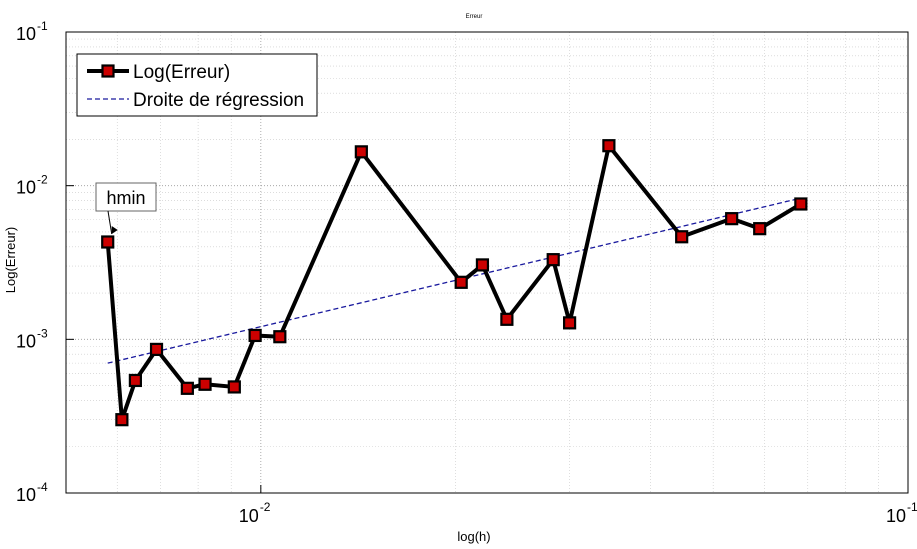 This screenshot has width=917, height=549. Describe the element at coordinates (265, 507) in the screenshot. I see `x-tick-exponent: -2` at that location.